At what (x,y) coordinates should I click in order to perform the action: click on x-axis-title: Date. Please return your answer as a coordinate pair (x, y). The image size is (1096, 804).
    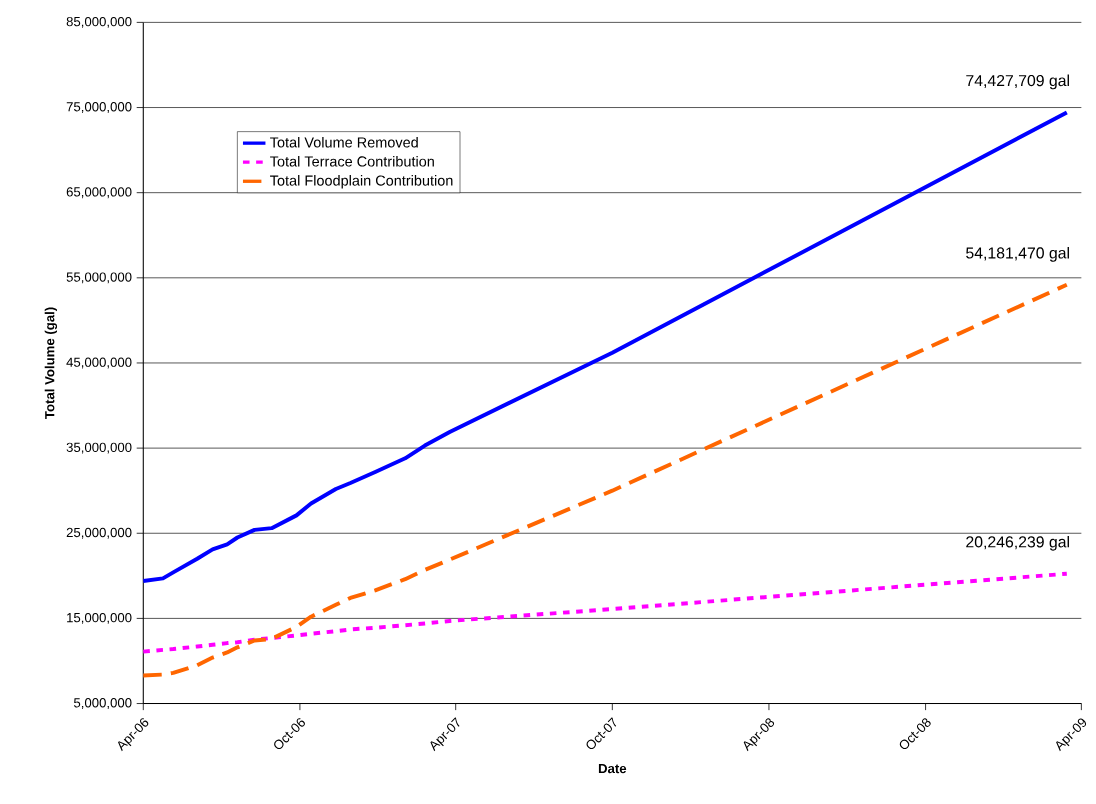
    Looking at the image, I should click on (612, 768).